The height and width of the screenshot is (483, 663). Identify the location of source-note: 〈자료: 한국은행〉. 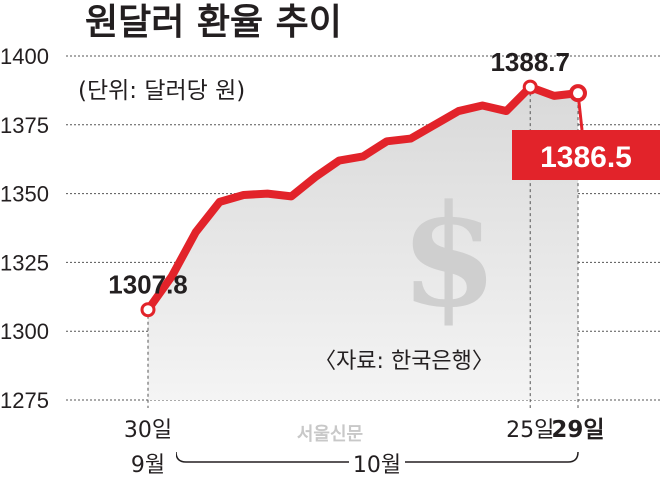
(404, 361).